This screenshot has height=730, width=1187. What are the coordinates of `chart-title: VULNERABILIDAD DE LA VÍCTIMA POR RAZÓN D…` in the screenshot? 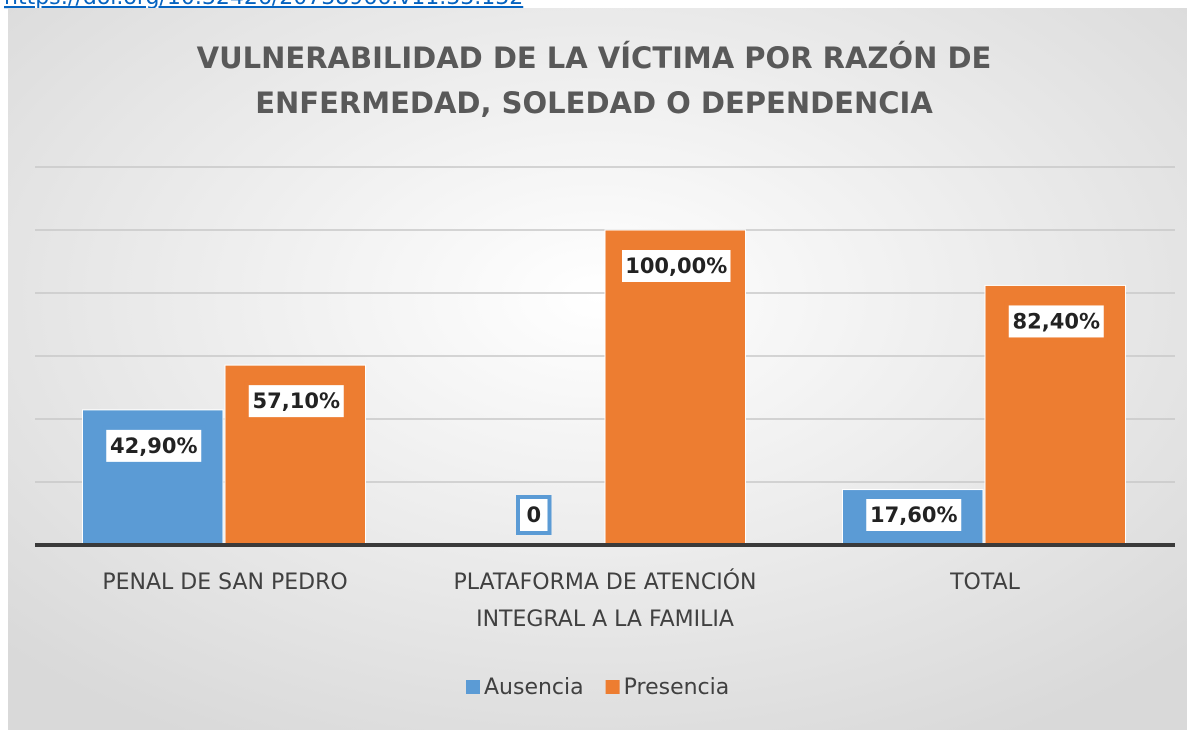 It's located at (594, 80).